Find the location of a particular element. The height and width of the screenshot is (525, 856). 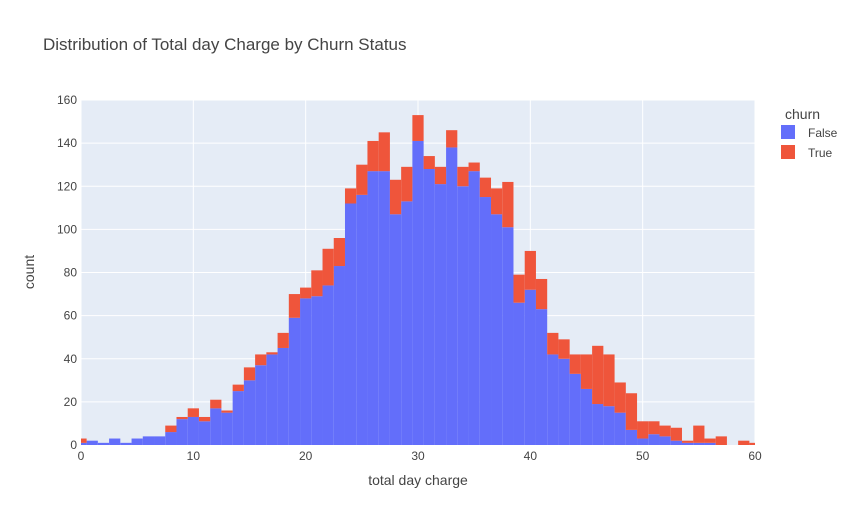

legend-label-false: False is located at coordinates (823, 133).